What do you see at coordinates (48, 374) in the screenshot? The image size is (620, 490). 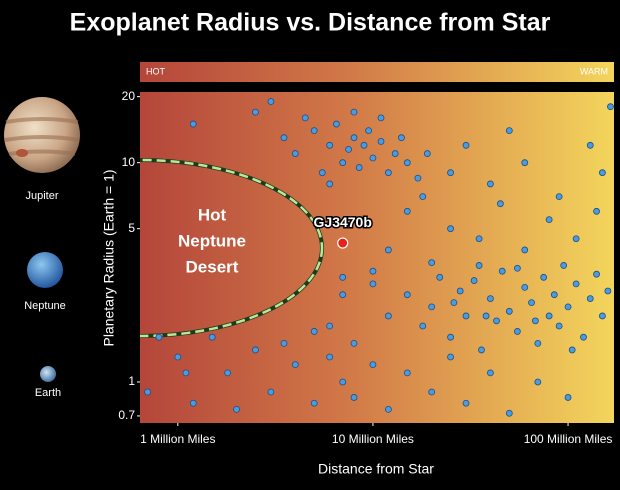 I see `earth-image` at bounding box center [48, 374].